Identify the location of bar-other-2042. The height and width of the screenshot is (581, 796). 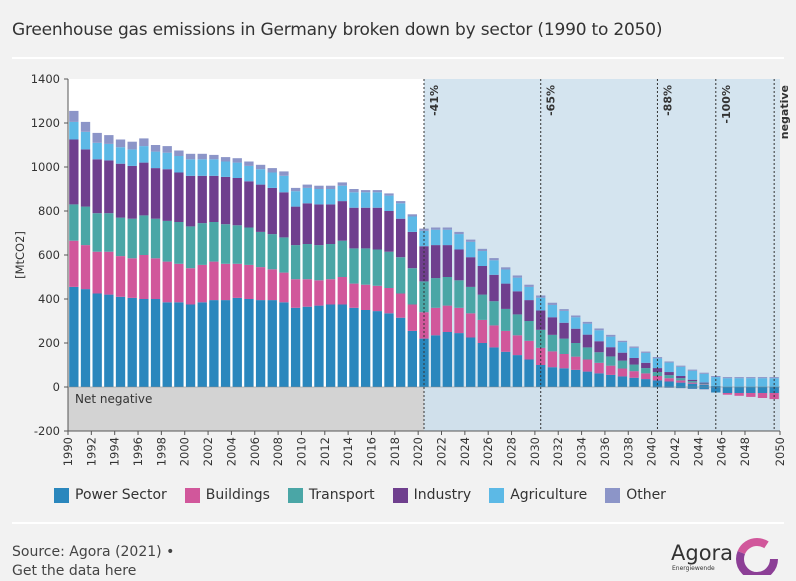
(680, 366).